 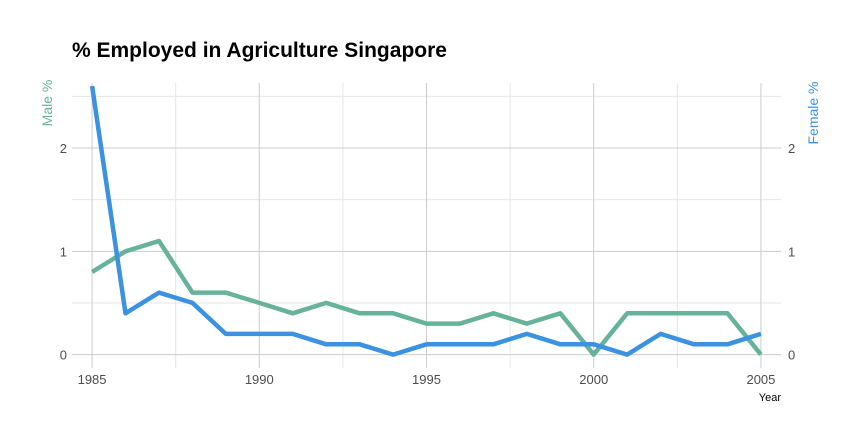 I want to click on y-tick-label-left: 2, so click(x=63, y=148).